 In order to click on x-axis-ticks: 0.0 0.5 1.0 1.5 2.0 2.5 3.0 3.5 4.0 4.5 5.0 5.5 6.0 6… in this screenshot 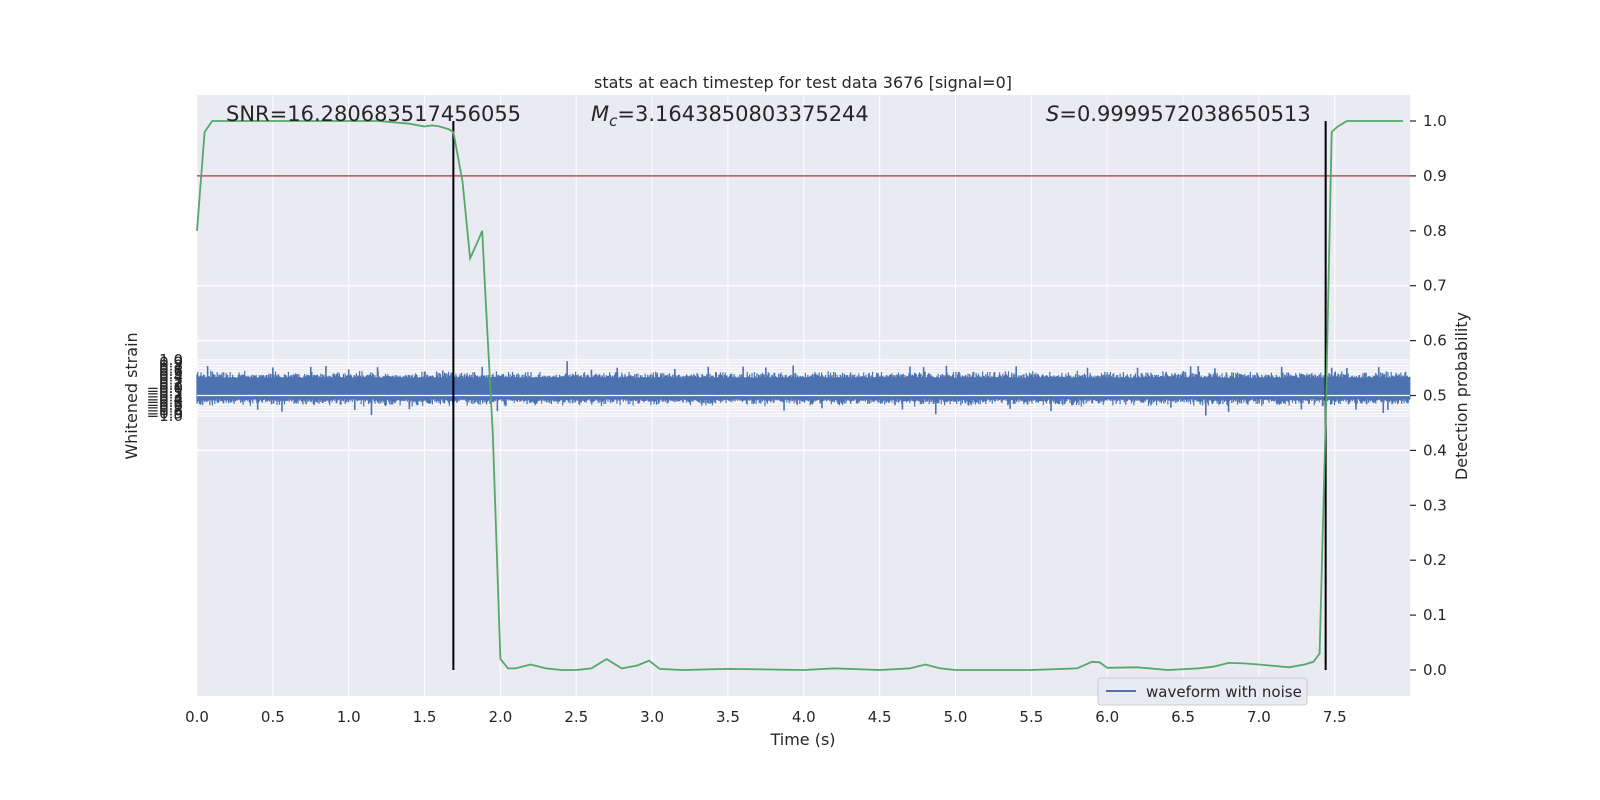, I will do `click(766, 717)`.